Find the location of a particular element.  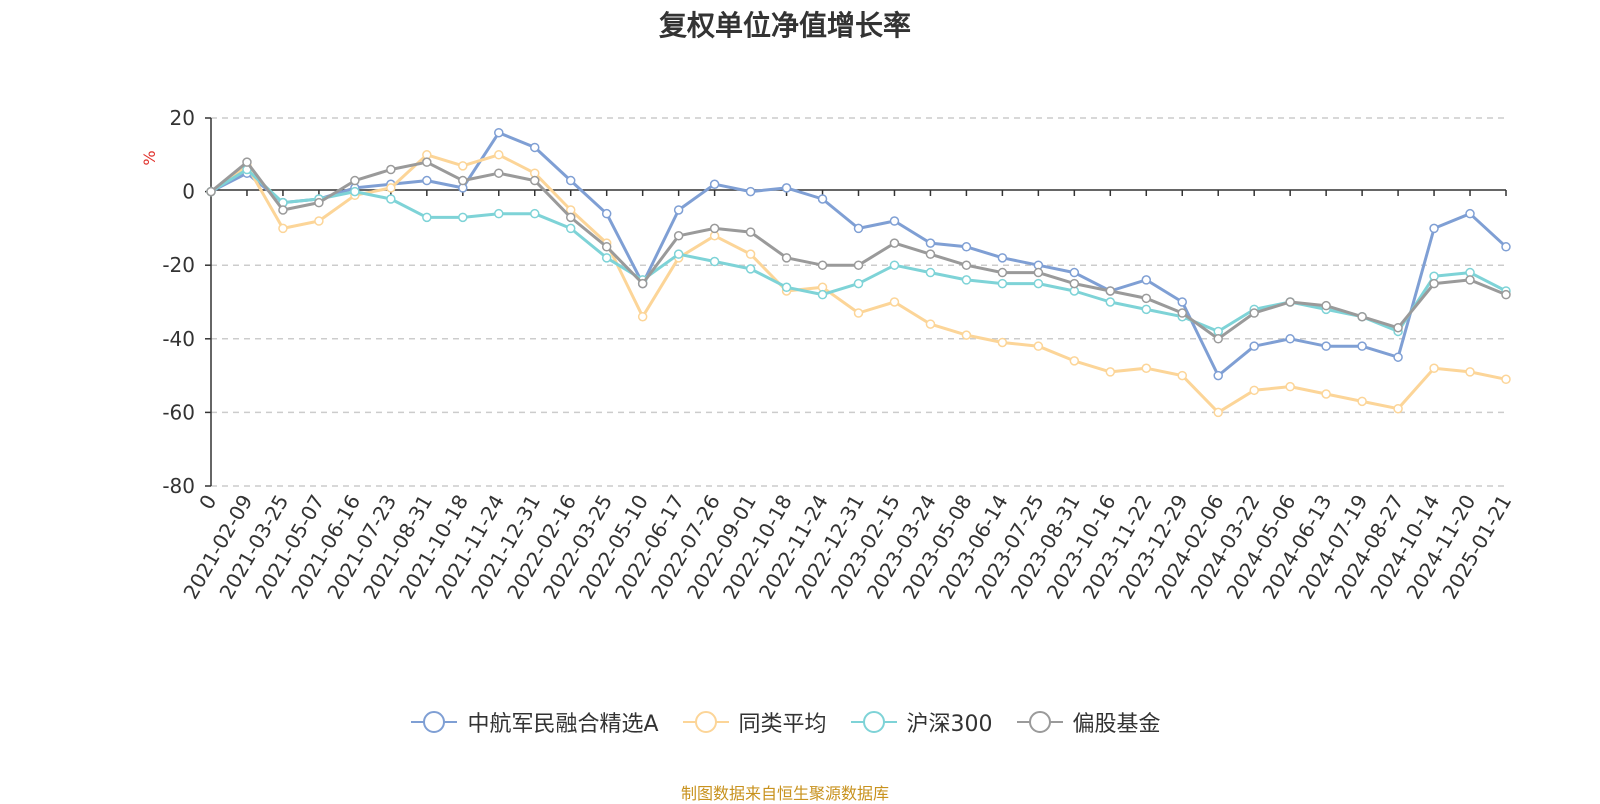

y-tick-label: -60 is located at coordinates (178, 412).